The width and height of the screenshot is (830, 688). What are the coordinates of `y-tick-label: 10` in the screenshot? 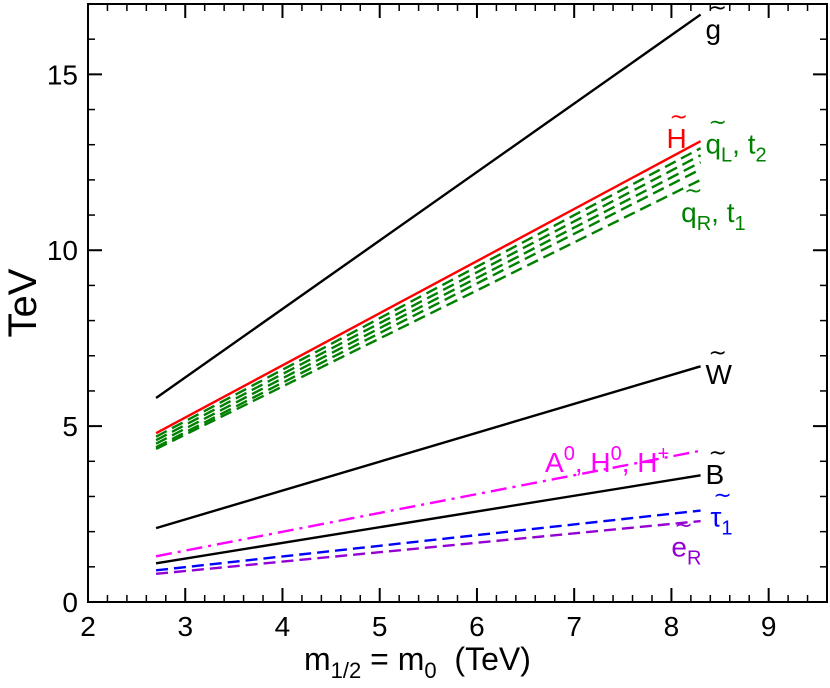 It's located at (62, 250).